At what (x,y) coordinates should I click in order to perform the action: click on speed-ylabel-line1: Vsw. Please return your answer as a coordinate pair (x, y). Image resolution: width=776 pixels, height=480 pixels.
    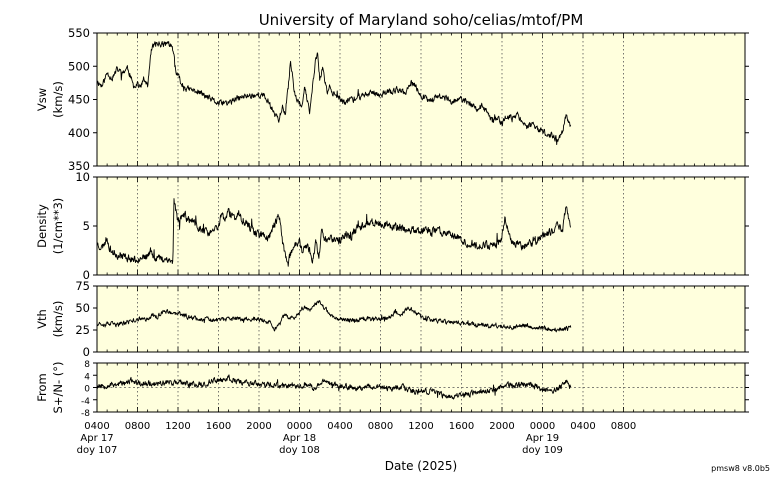
    Looking at the image, I should click on (42, 99).